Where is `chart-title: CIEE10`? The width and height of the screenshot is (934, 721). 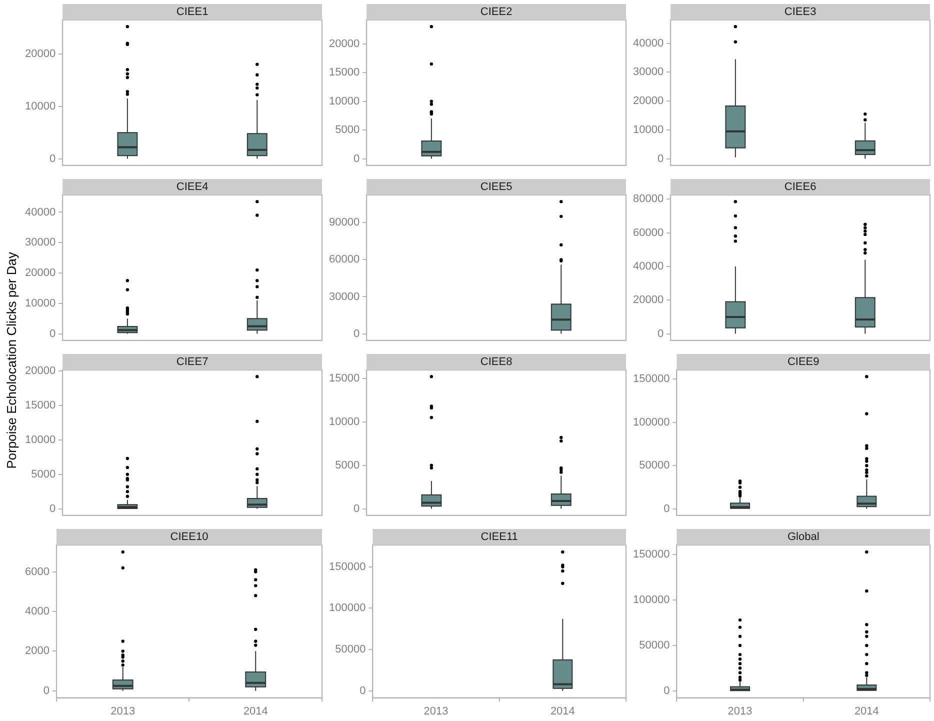
chart-title: CIEE10 is located at coordinates (189, 537).